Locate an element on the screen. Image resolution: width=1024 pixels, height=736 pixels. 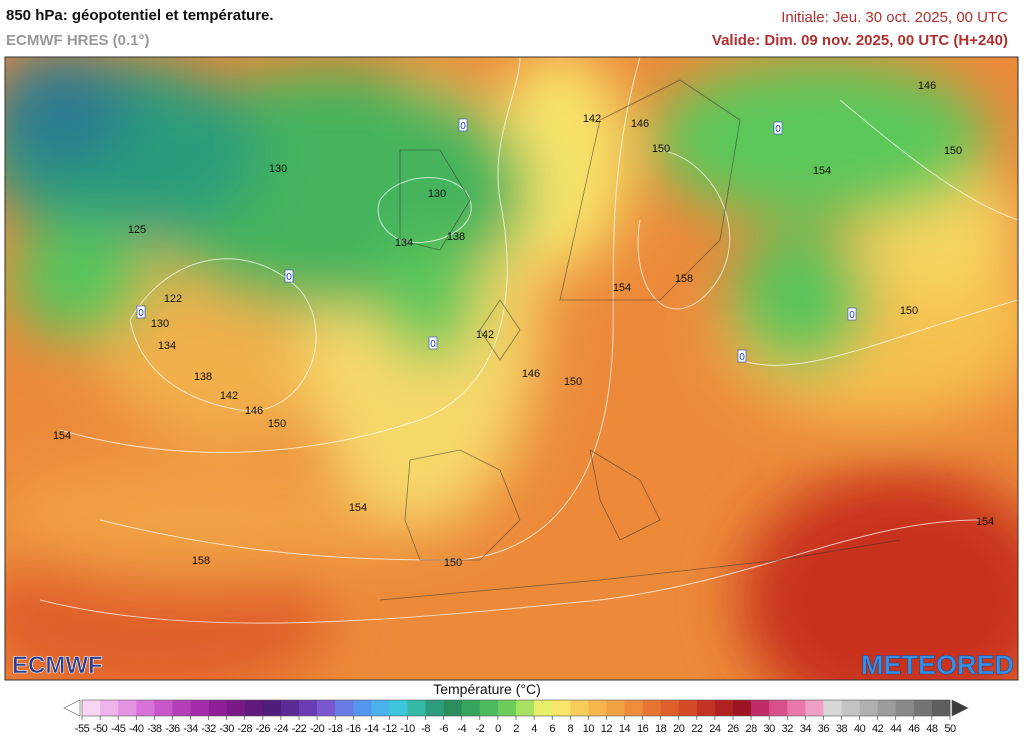
colorbar-label: 16 is located at coordinates (643, 729).